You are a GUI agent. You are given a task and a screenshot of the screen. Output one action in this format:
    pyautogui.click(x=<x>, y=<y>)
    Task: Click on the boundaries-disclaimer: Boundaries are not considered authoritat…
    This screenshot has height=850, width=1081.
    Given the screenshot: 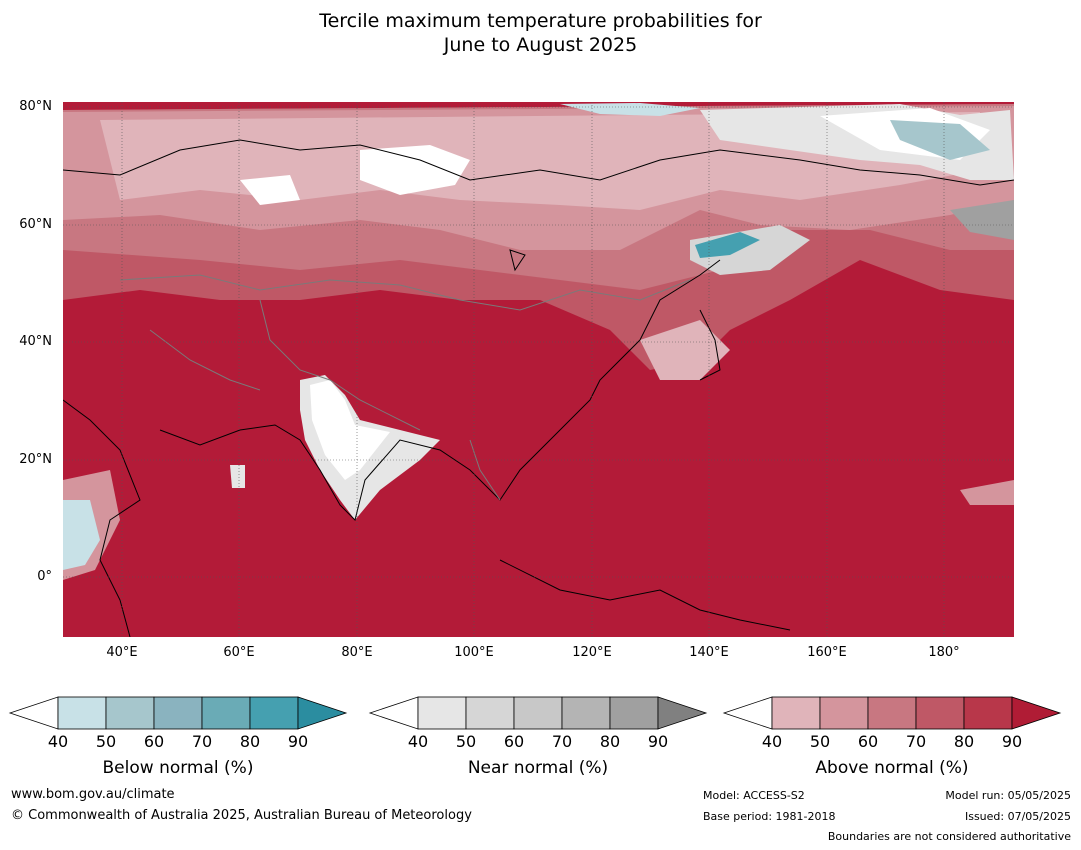 What is the action you would take?
    pyautogui.click(x=949, y=836)
    